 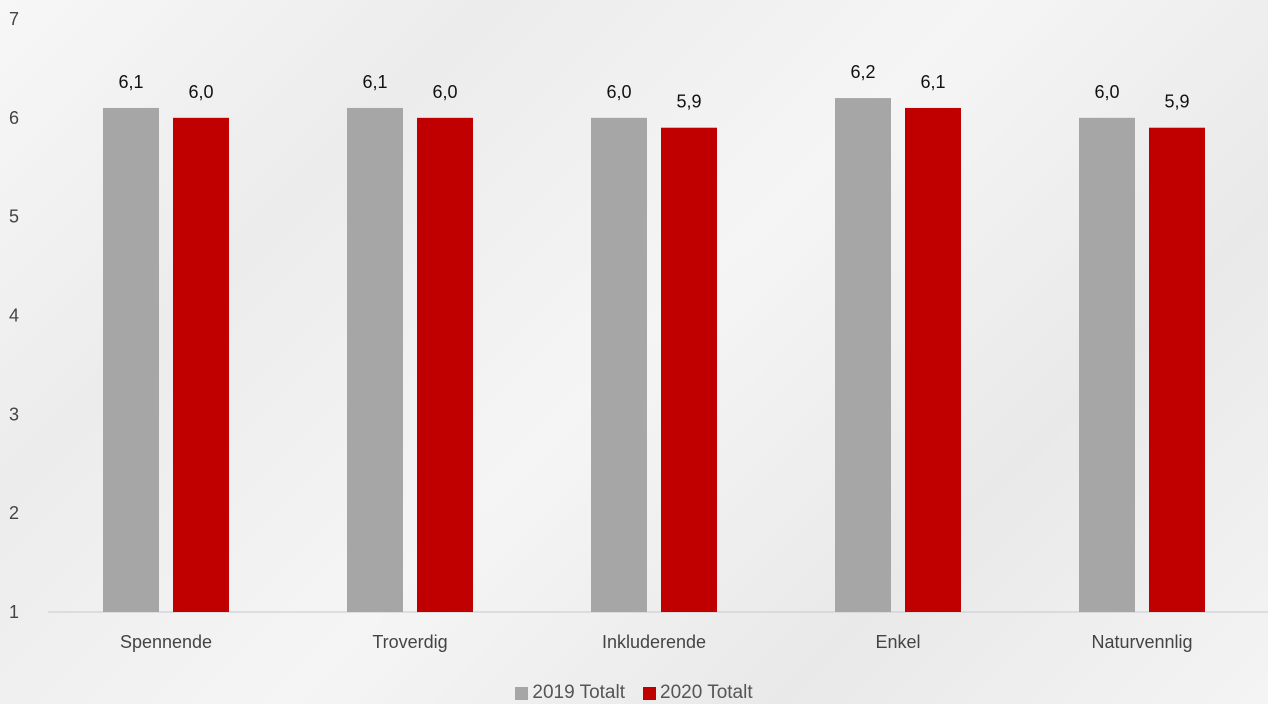 What do you see at coordinates (409, 642) in the screenshot?
I see `category-label: Troverdig` at bounding box center [409, 642].